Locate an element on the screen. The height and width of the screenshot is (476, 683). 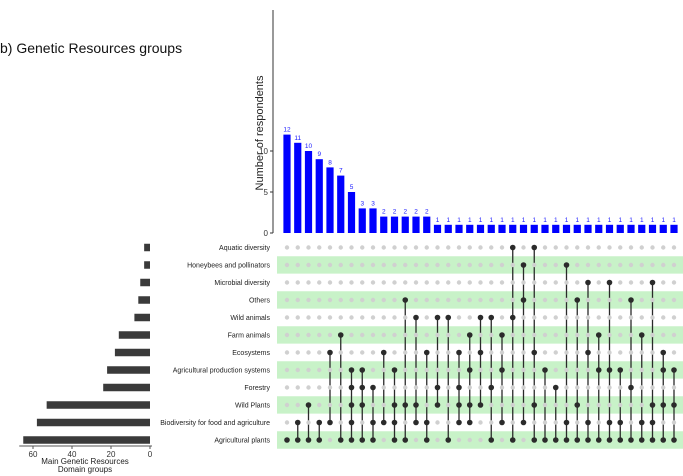
x-axis-title: Main Genetic Resources is located at coordinates (85, 461).